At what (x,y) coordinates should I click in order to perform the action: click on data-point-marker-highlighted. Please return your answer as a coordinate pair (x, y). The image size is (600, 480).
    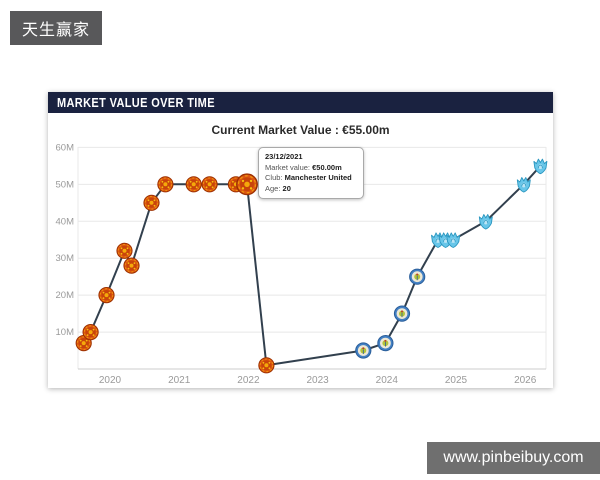
    Looking at the image, I should click on (247, 184).